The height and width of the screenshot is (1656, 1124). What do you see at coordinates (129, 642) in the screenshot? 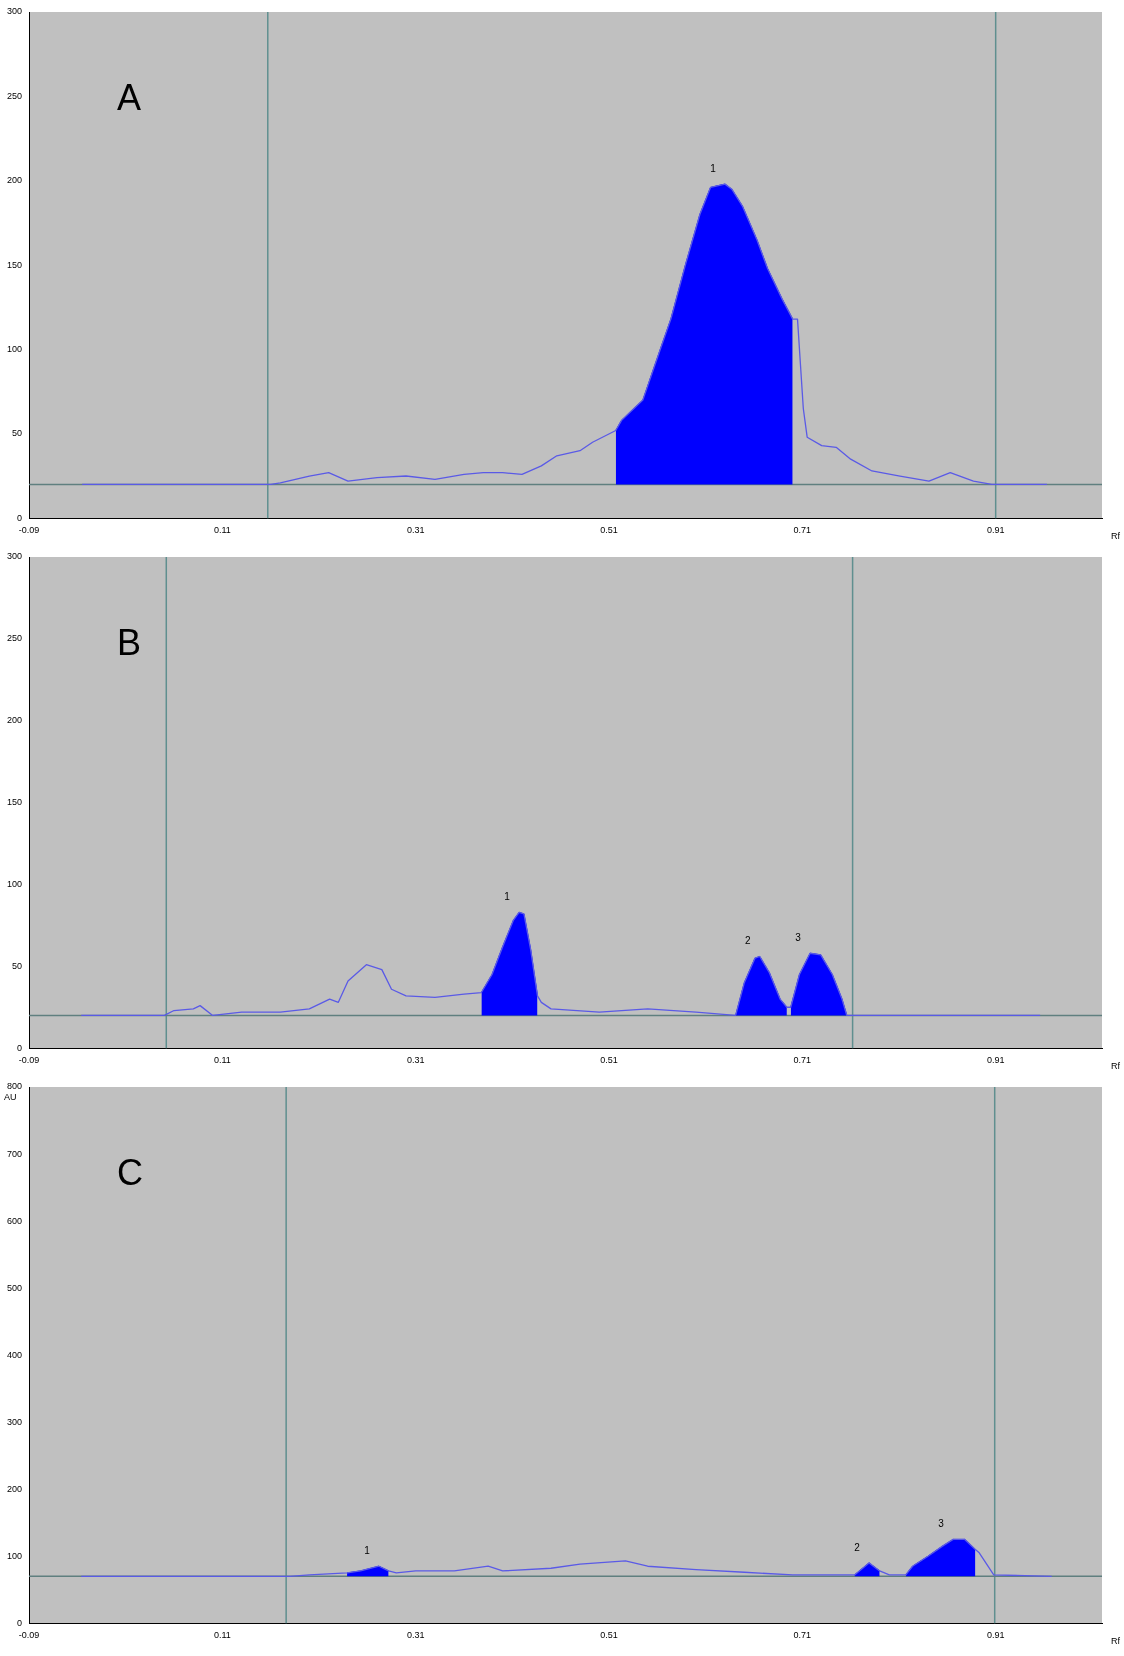
I see `text: B` at bounding box center [129, 642].